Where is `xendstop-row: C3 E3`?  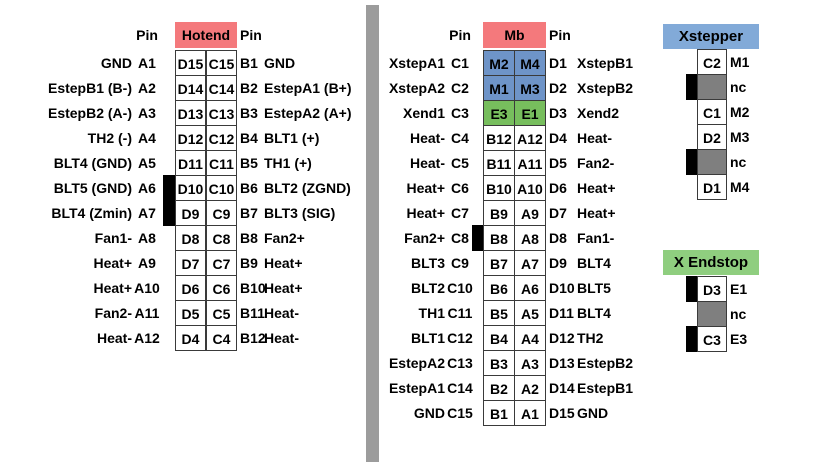 xendstop-row: C3 E3 is located at coordinates (711, 339).